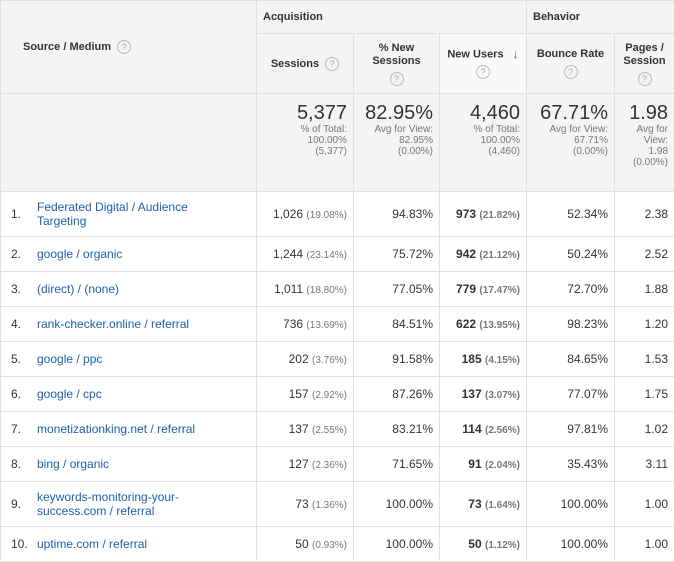  What do you see at coordinates (474, 504) in the screenshot?
I see `new-users-value: 73` at bounding box center [474, 504].